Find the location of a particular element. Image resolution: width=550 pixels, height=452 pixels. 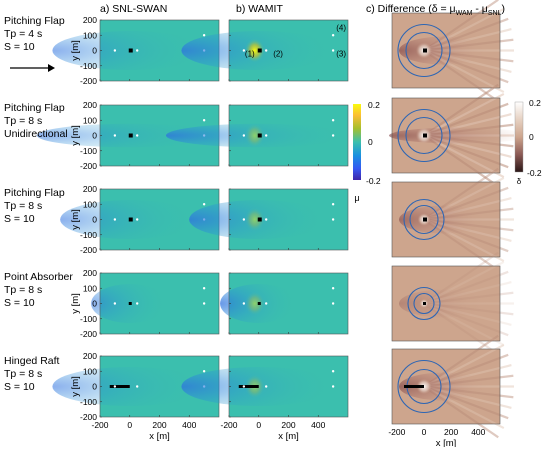

point-label-4: (4) is located at coordinates (341, 28).